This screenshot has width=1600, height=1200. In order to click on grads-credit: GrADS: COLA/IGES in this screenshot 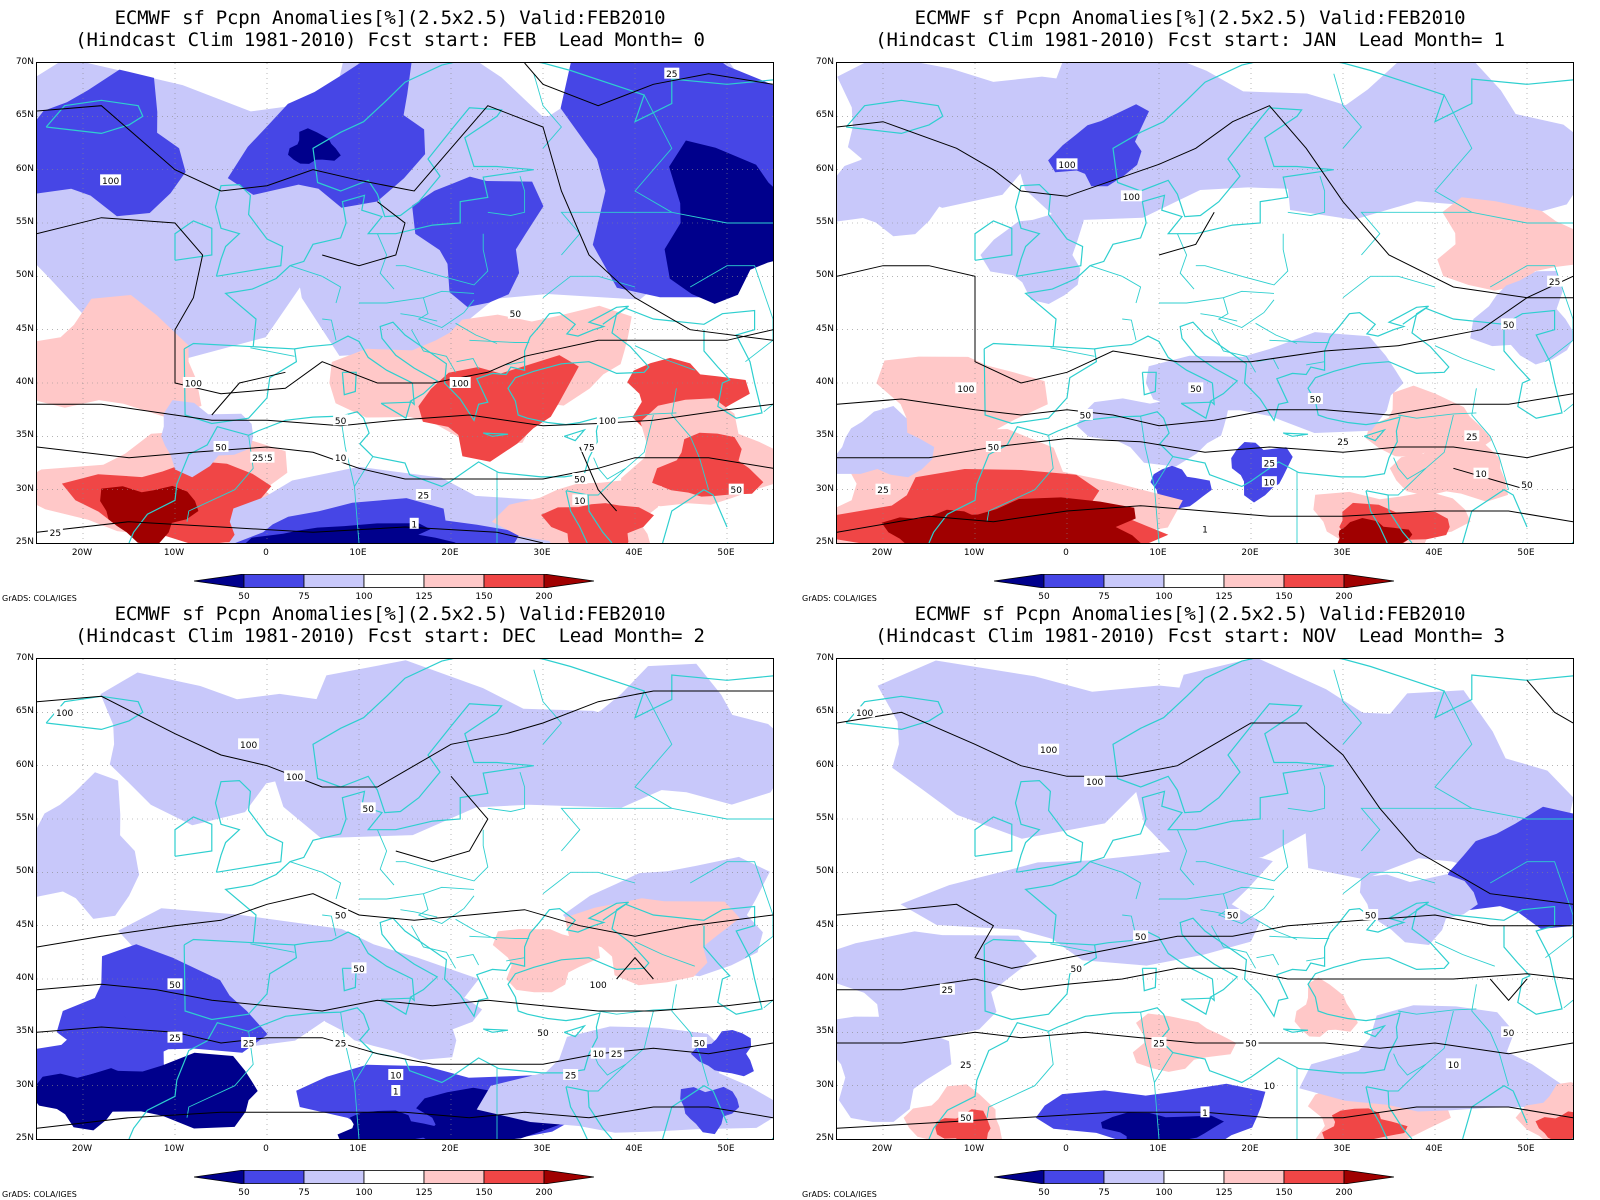, I will do `click(39, 1194)`.